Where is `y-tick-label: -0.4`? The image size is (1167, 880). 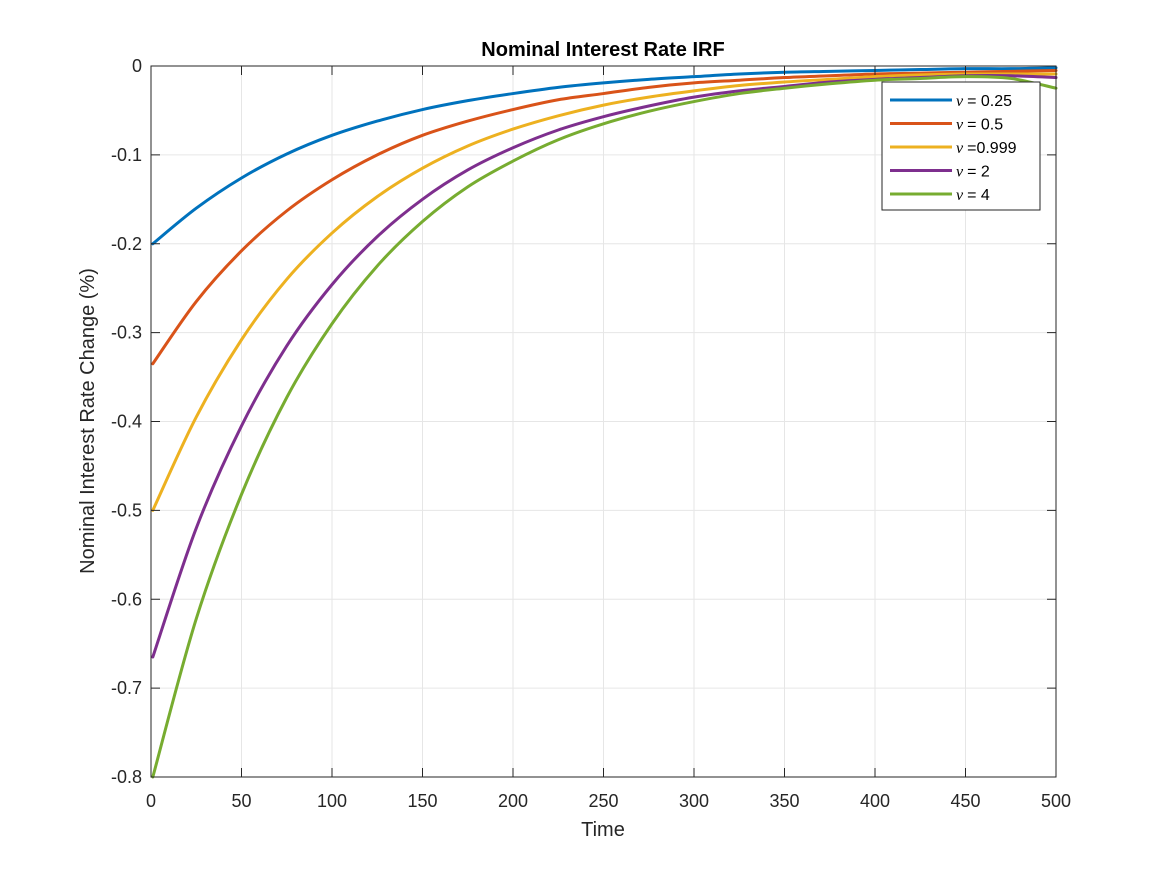 y-tick-label: -0.4 is located at coordinates (126, 422).